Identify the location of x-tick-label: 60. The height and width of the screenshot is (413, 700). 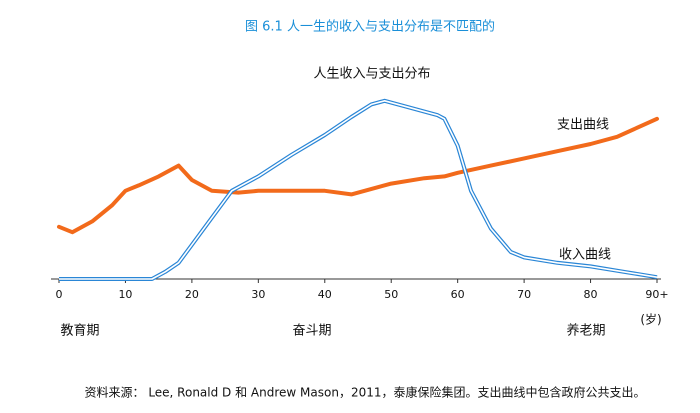
(458, 294).